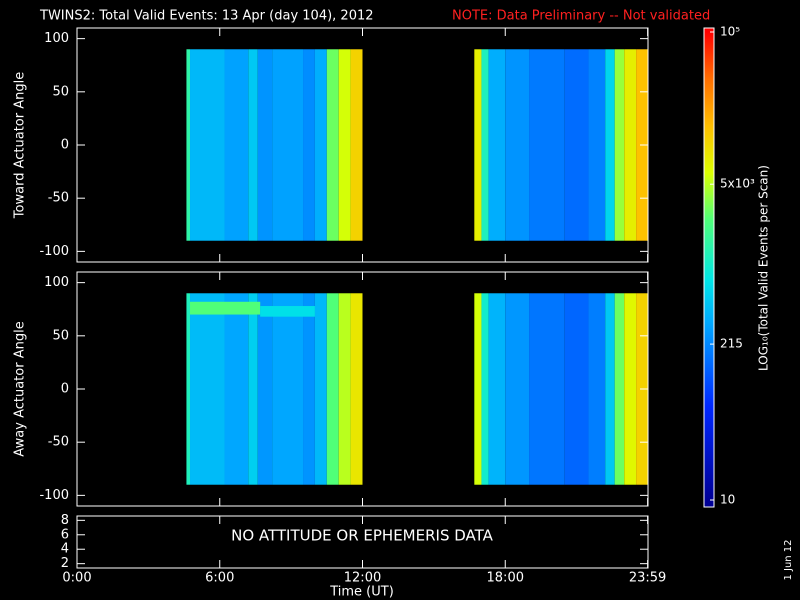 The height and width of the screenshot is (600, 800). What do you see at coordinates (581, 16) in the screenshot?
I see `note: NOTE: Data Preliminary -- Not validated` at bounding box center [581, 16].